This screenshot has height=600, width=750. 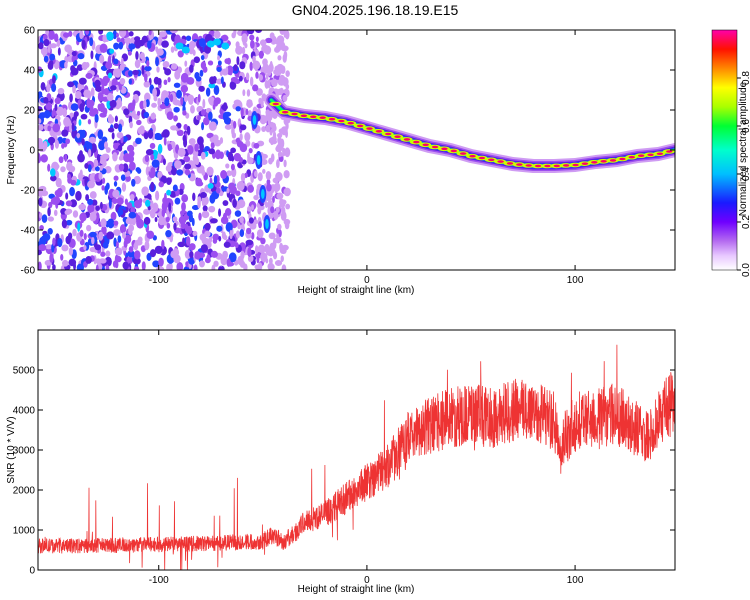 What do you see at coordinates (30, 111) in the screenshot?
I see `y-tick-label: 20` at bounding box center [30, 111].